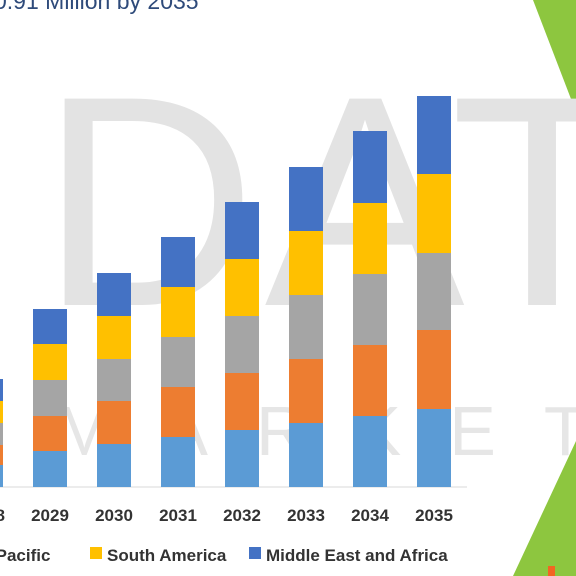 The image size is (576, 576). Describe the element at coordinates (50, 515) in the screenshot. I see `x-tick-label: 2029` at that location.